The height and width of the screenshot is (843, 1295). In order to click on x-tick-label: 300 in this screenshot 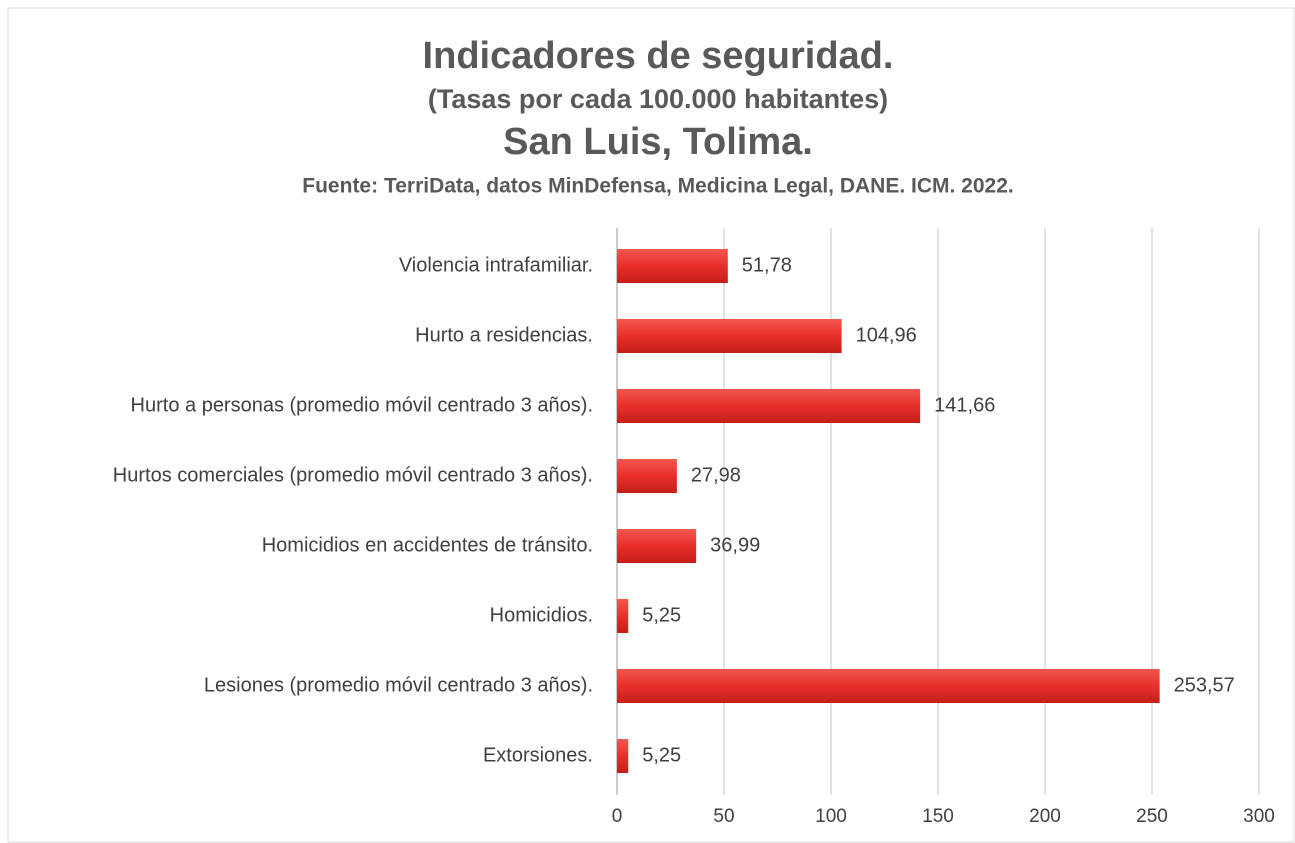, I will do `click(1259, 816)`.